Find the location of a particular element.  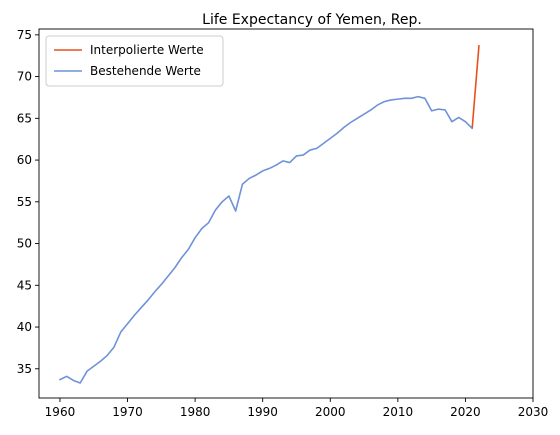

legend-label-1: Bestehende Werte is located at coordinates (145, 71).